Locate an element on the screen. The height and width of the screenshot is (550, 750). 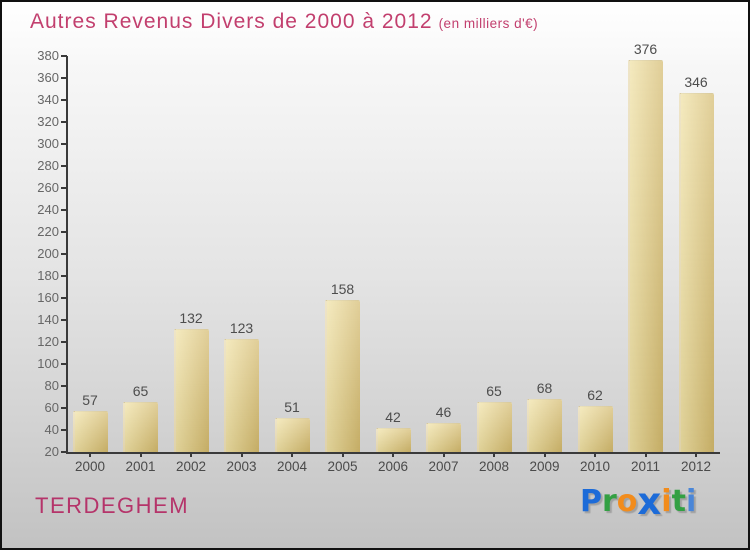
y-axis-tick-label: 300 is located at coordinates (48, 143).